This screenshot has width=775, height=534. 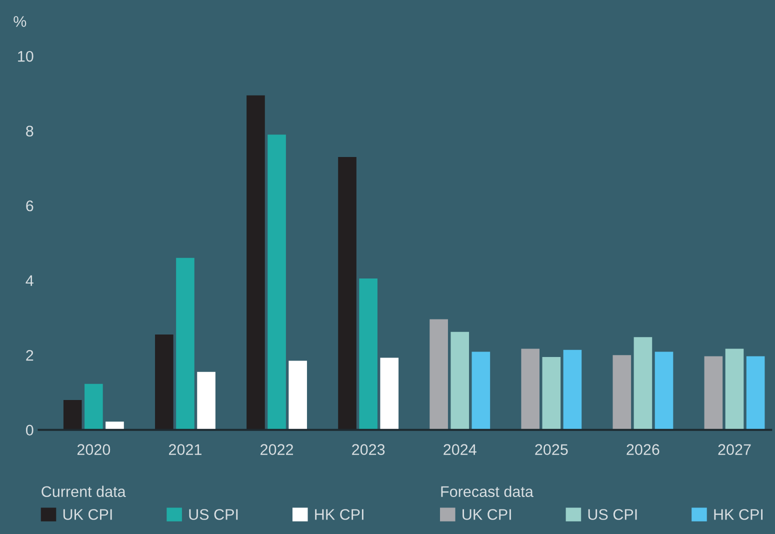 I want to click on x-tick-label: 2023, so click(x=368, y=449).